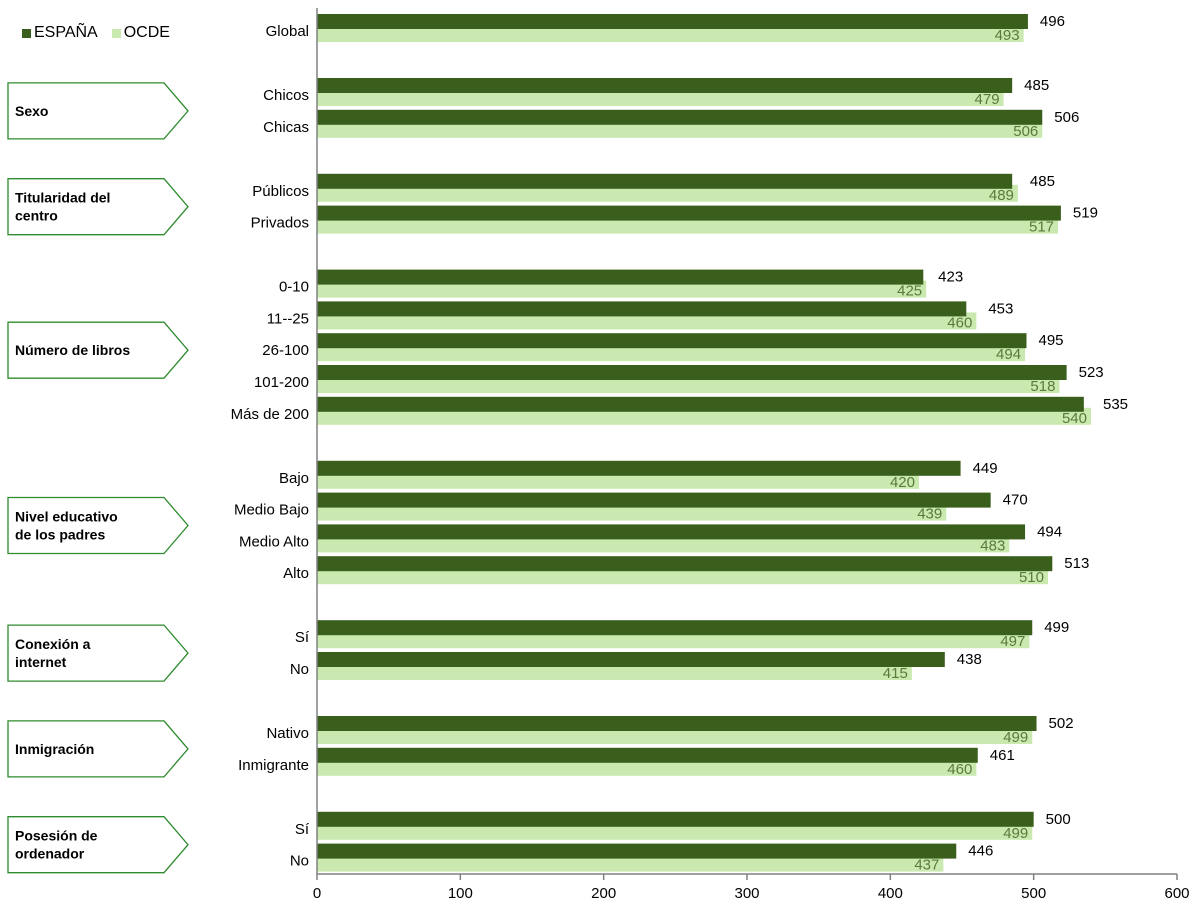 The height and width of the screenshot is (905, 1196). What do you see at coordinates (1031, 577) in the screenshot?
I see `value-label-oecd: 510` at bounding box center [1031, 577].